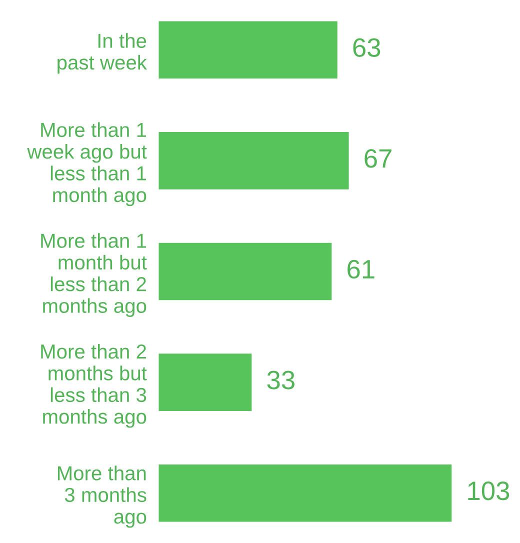  I want to click on data-label: 61, so click(361, 269).